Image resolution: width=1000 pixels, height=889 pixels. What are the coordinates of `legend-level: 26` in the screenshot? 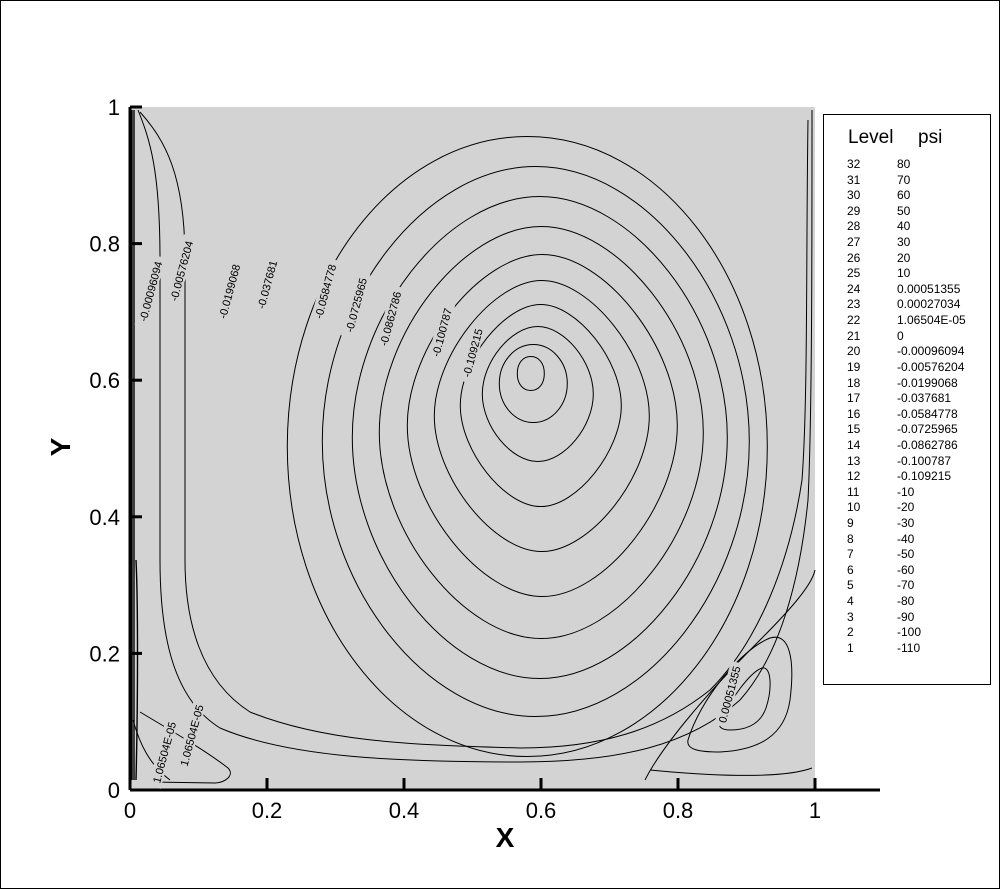 It's located at (854, 257).